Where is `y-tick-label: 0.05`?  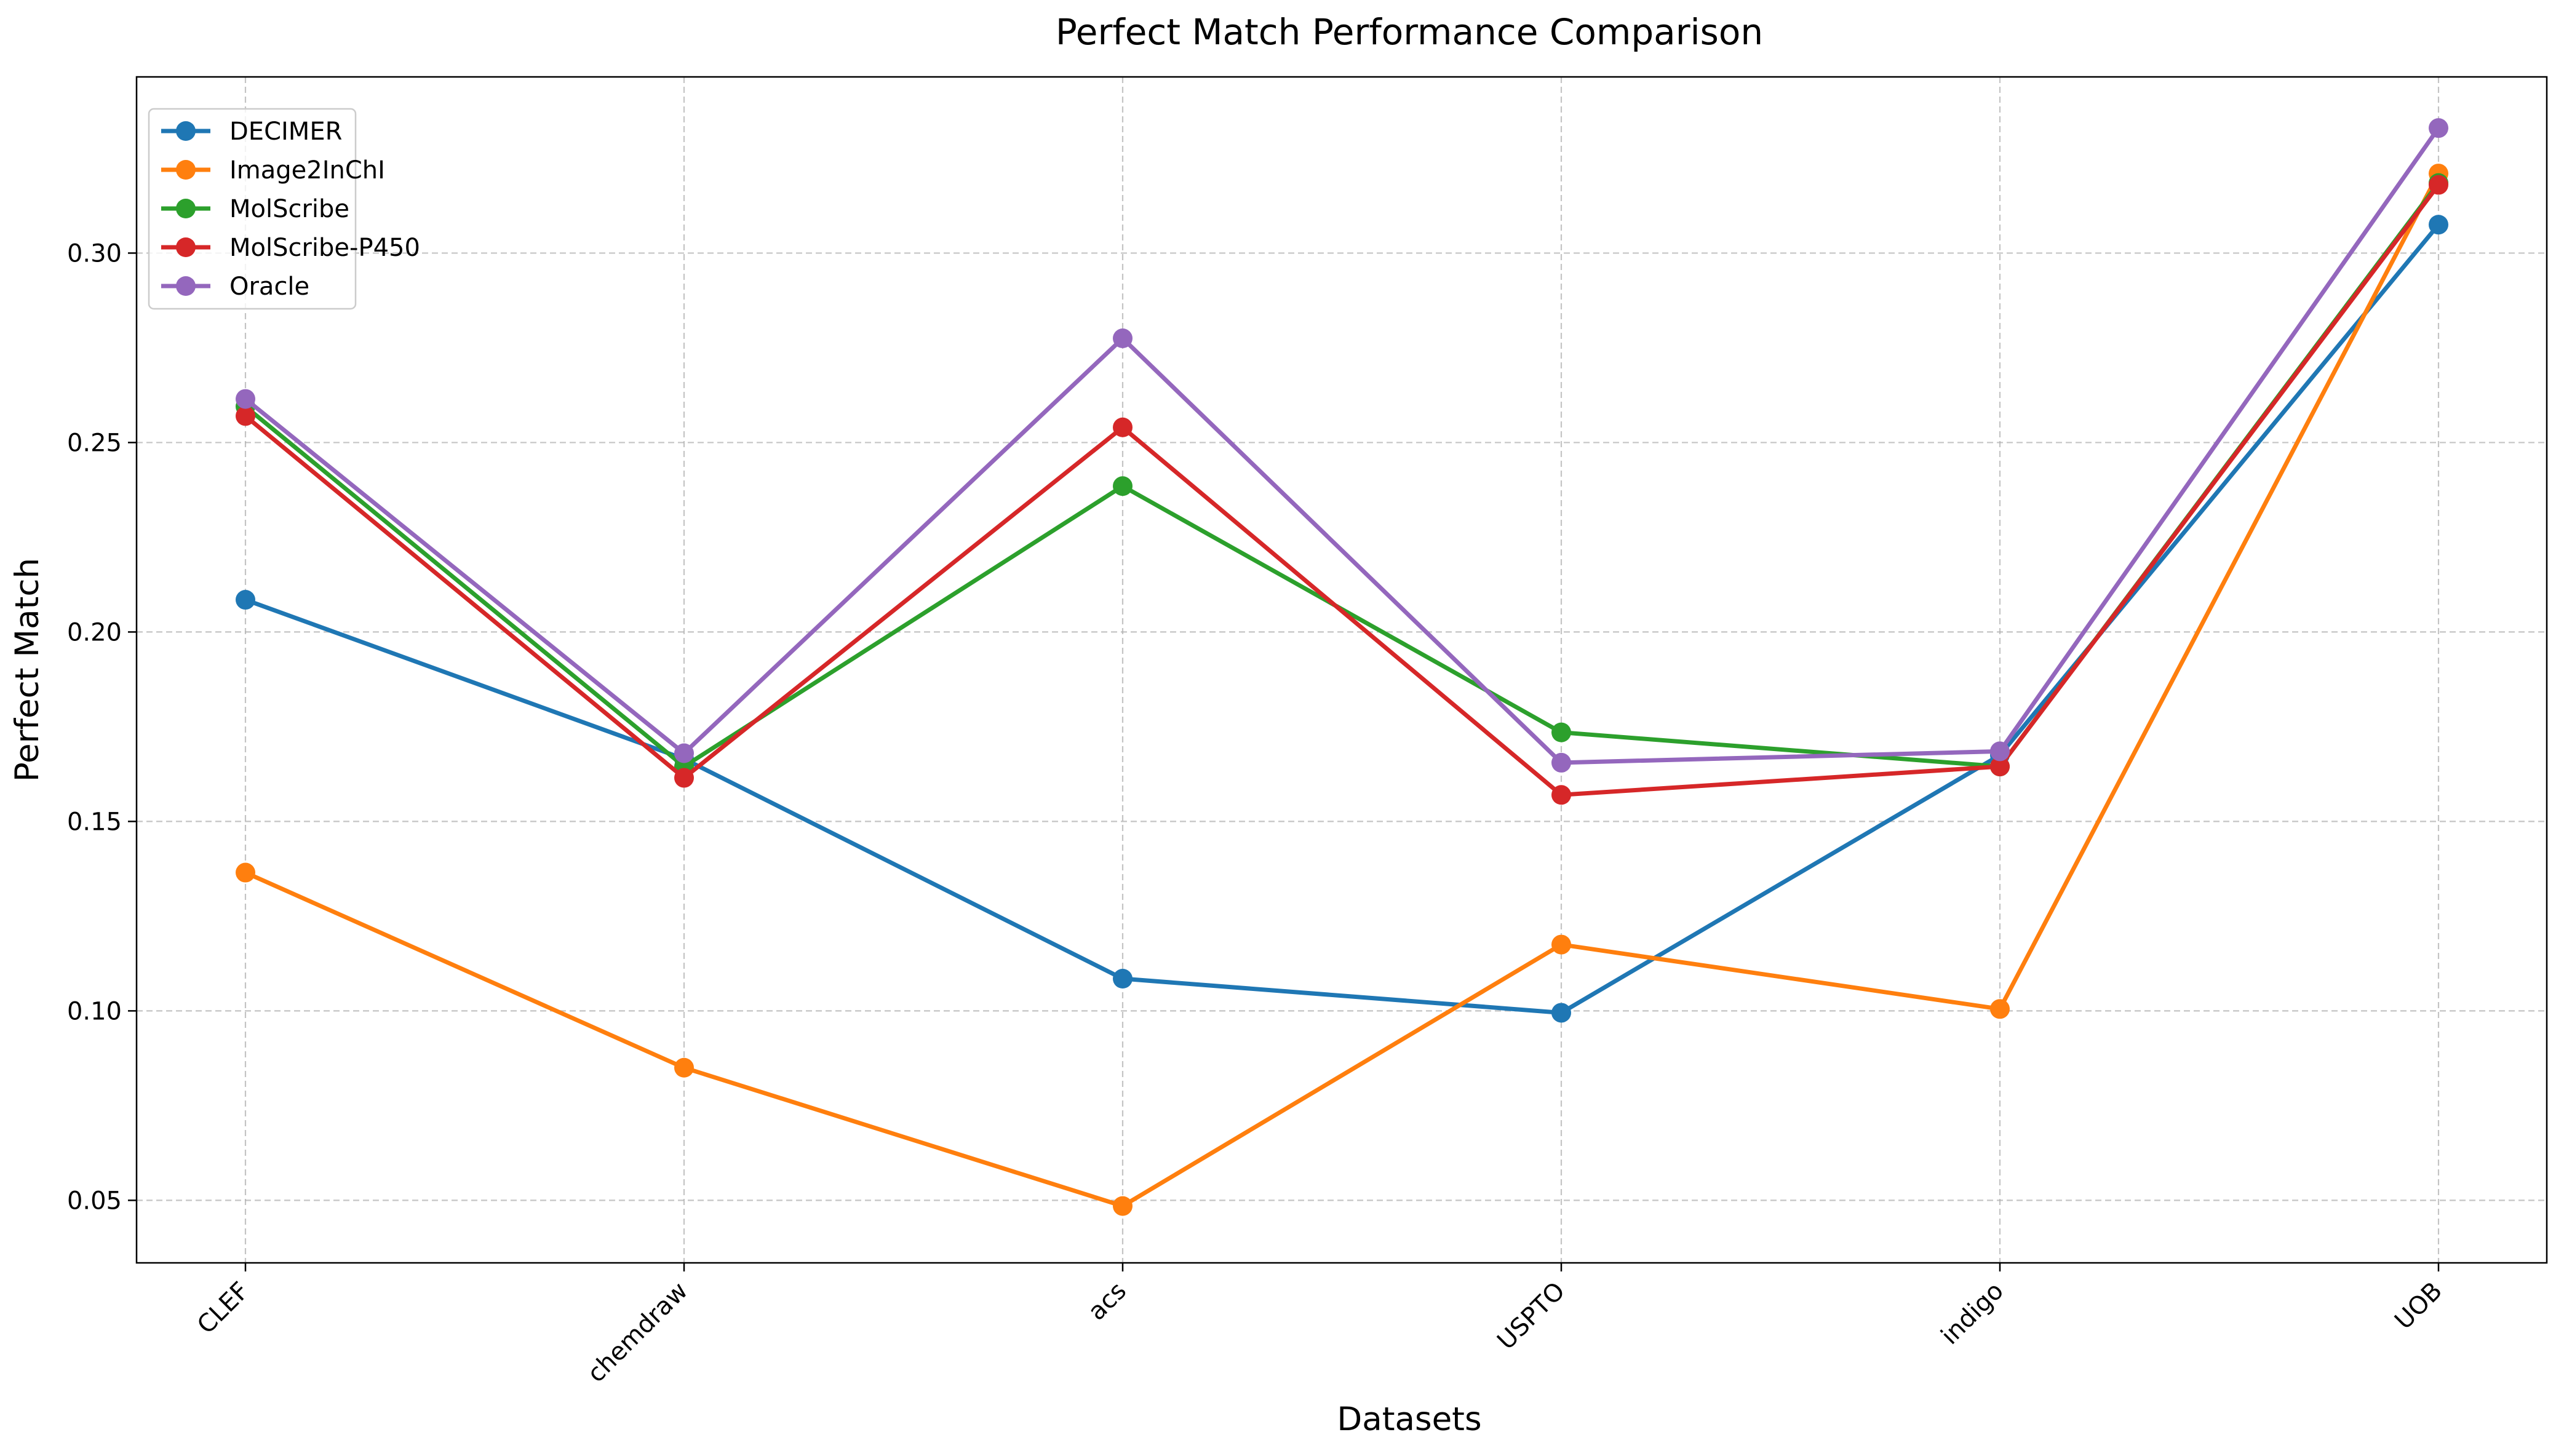 y-tick-label: 0.05 is located at coordinates (94, 1201).